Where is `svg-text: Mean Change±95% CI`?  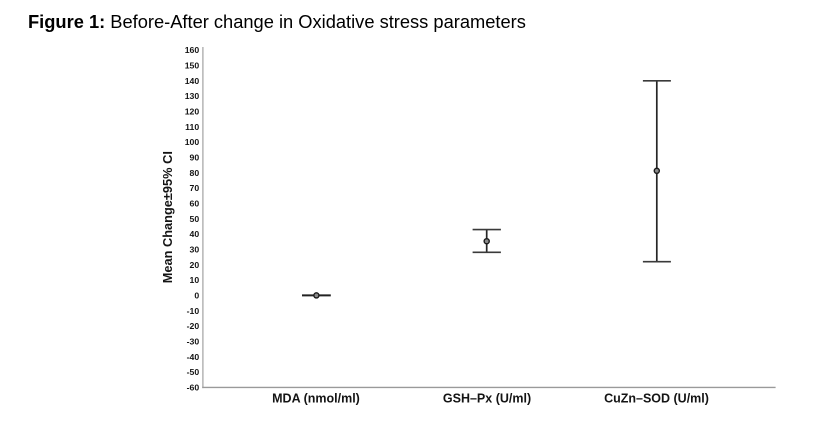 svg-text: Mean Change±95% CI is located at coordinates (167, 217).